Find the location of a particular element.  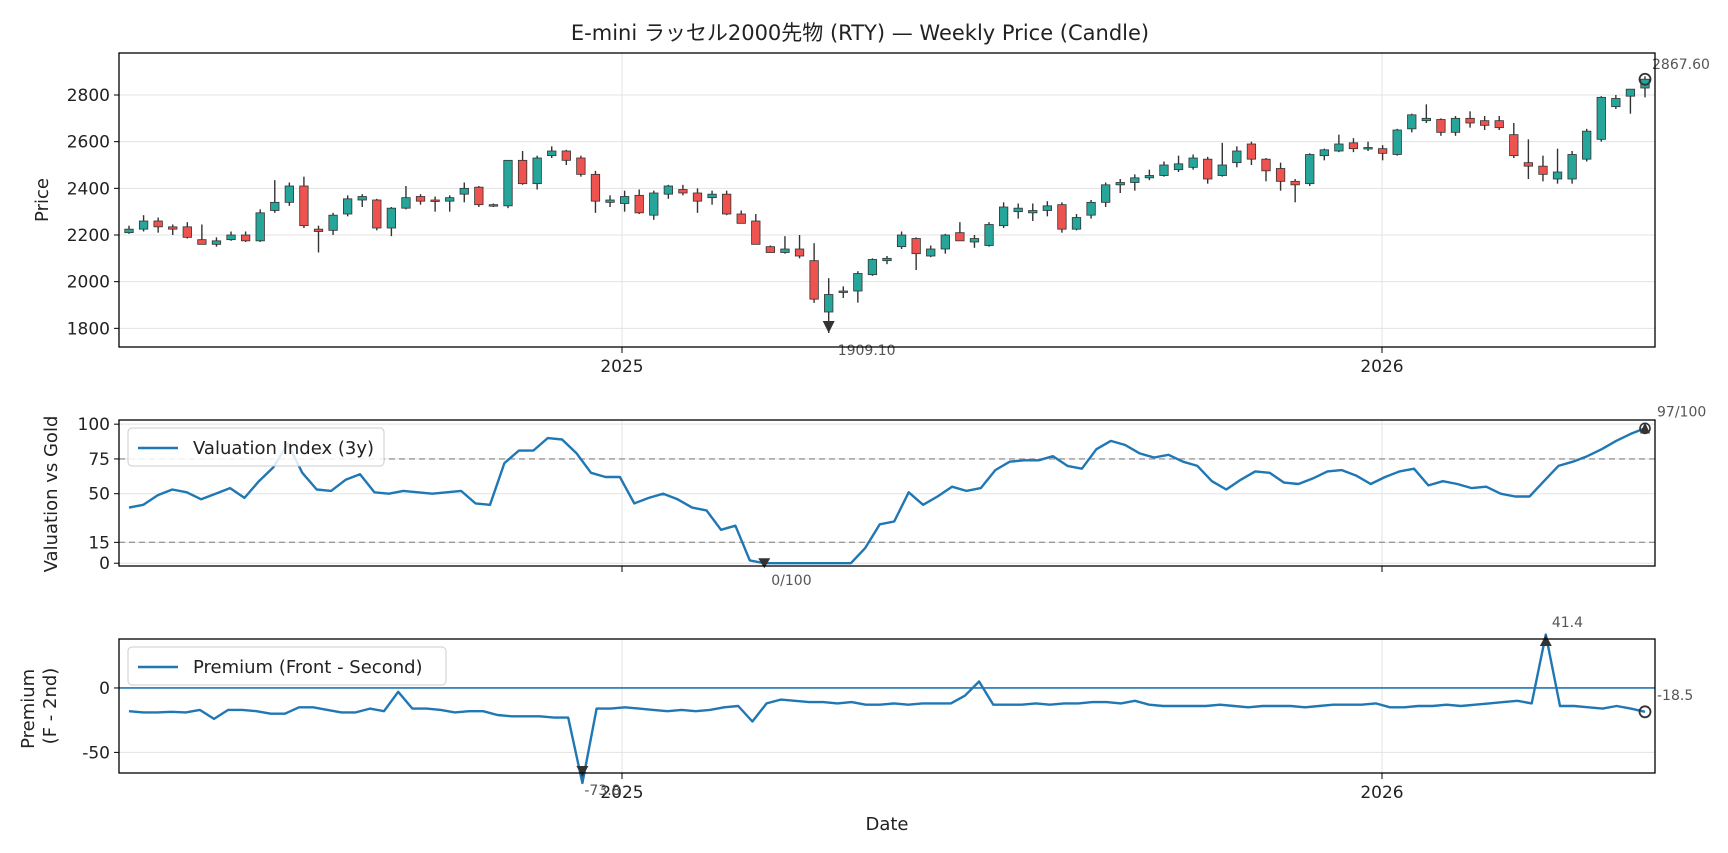

premium-y-axis-label-line2: (F - 2nd) is located at coordinates (50, 706).